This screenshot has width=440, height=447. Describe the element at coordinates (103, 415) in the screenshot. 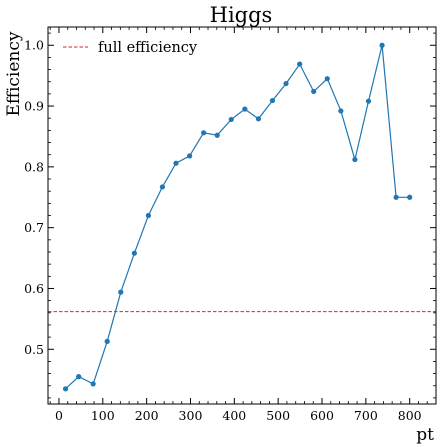

I see `x-tick-label: 100` at that location.